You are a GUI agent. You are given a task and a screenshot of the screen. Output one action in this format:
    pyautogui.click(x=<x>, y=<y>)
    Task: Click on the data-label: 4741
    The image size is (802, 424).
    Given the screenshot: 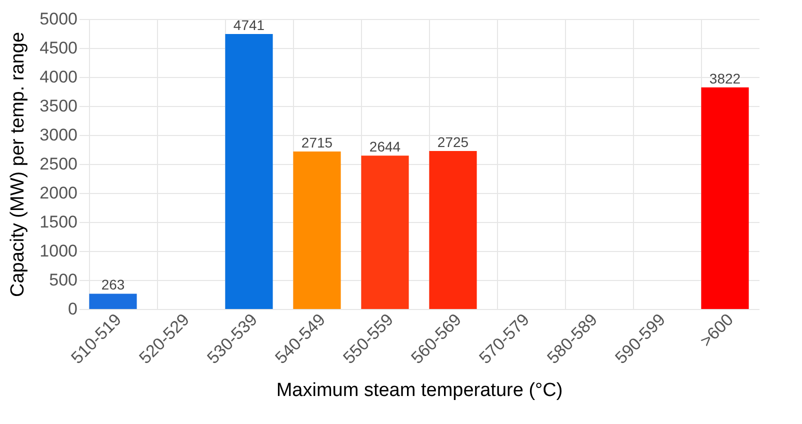 What is the action you would take?
    pyautogui.click(x=249, y=25)
    